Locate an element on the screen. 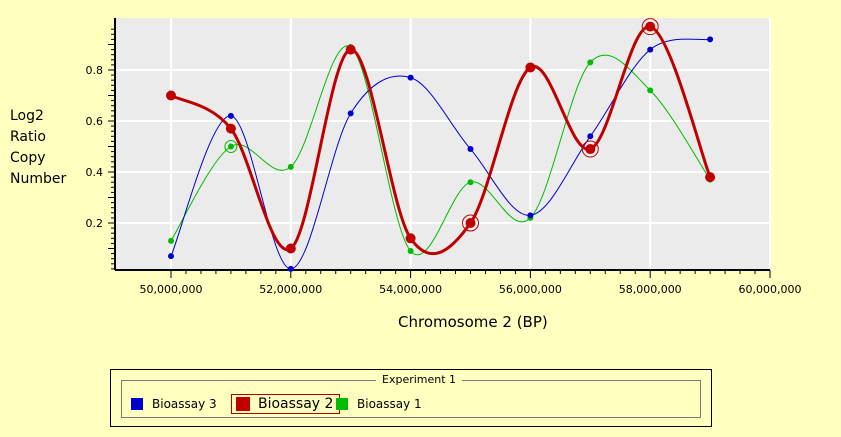  legend-label: Bioassay 2 is located at coordinates (296, 404).